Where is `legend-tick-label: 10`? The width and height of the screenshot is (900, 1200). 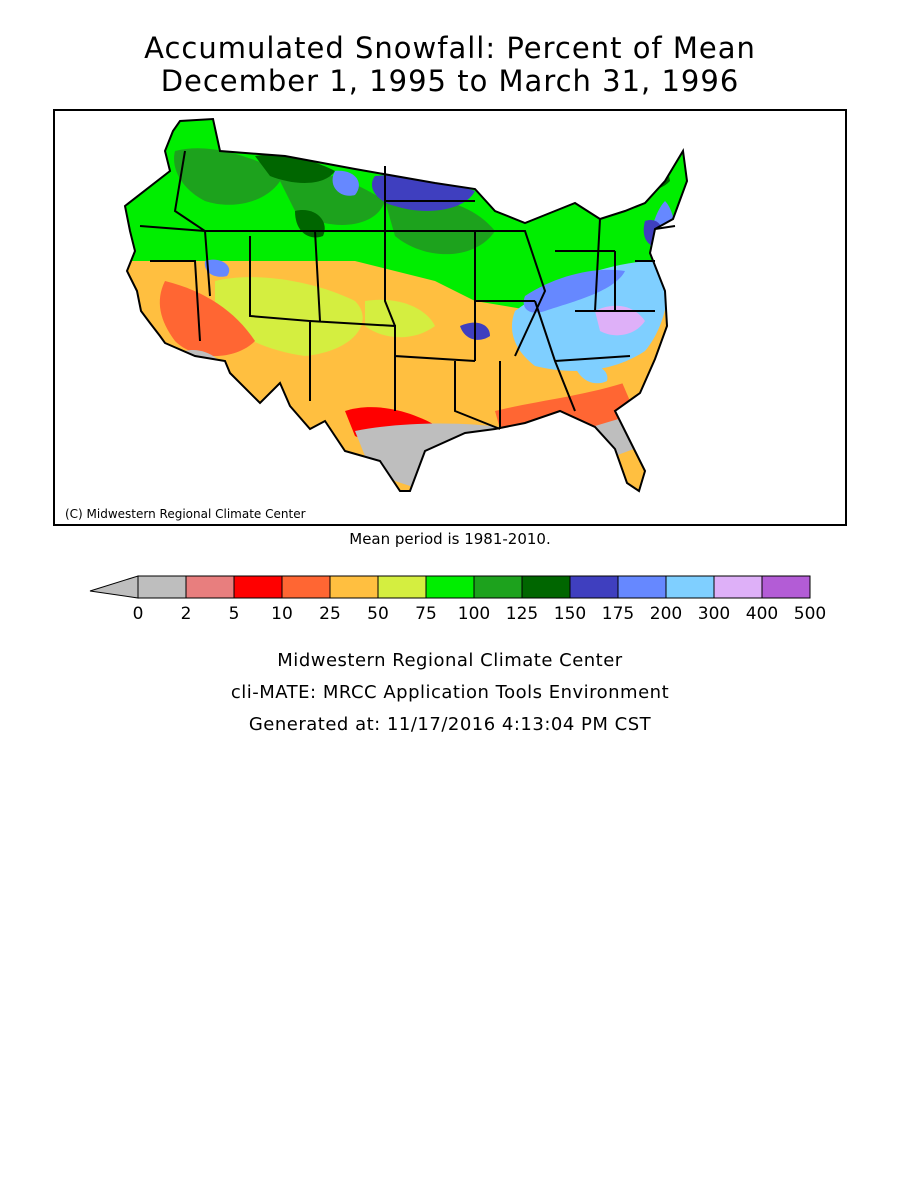
legend-tick-label: 10 is located at coordinates (282, 614).